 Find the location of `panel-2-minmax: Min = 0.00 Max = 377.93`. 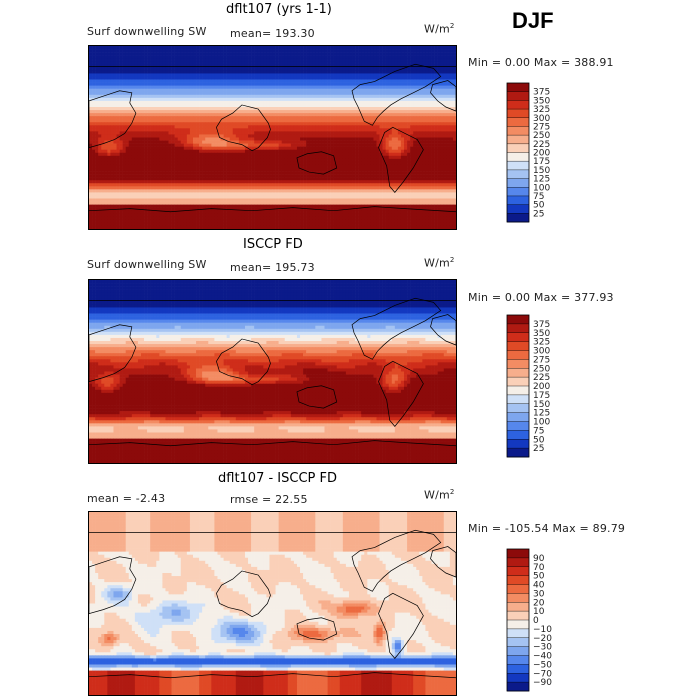

panel-2-minmax: Min = 0.00 Max = 377.93 is located at coordinates (541, 297).